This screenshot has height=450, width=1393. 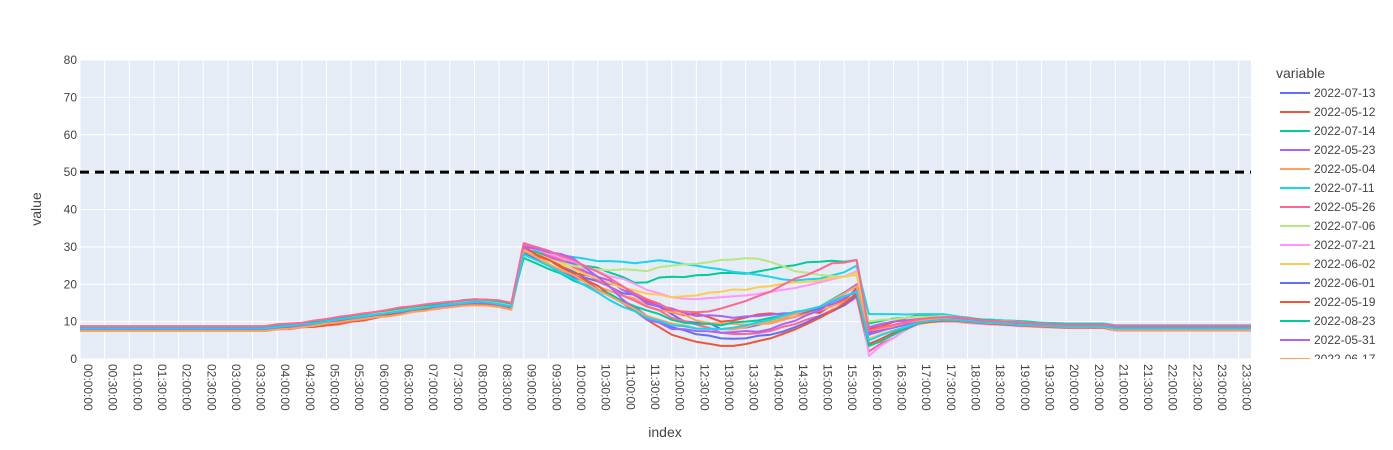 I want to click on x-tick-label: 04:00:00, so click(x=285, y=387).